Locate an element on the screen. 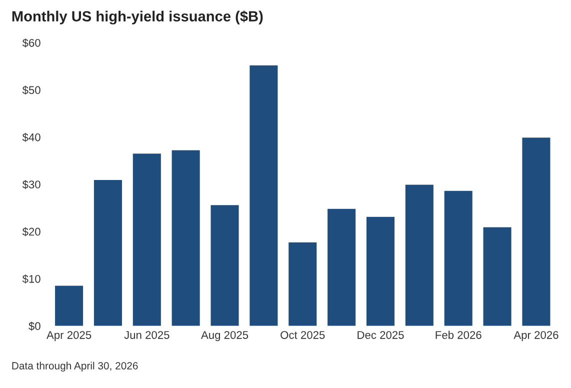 The image size is (571, 388). text: Data through April 30, 2026 is located at coordinates (75, 367).